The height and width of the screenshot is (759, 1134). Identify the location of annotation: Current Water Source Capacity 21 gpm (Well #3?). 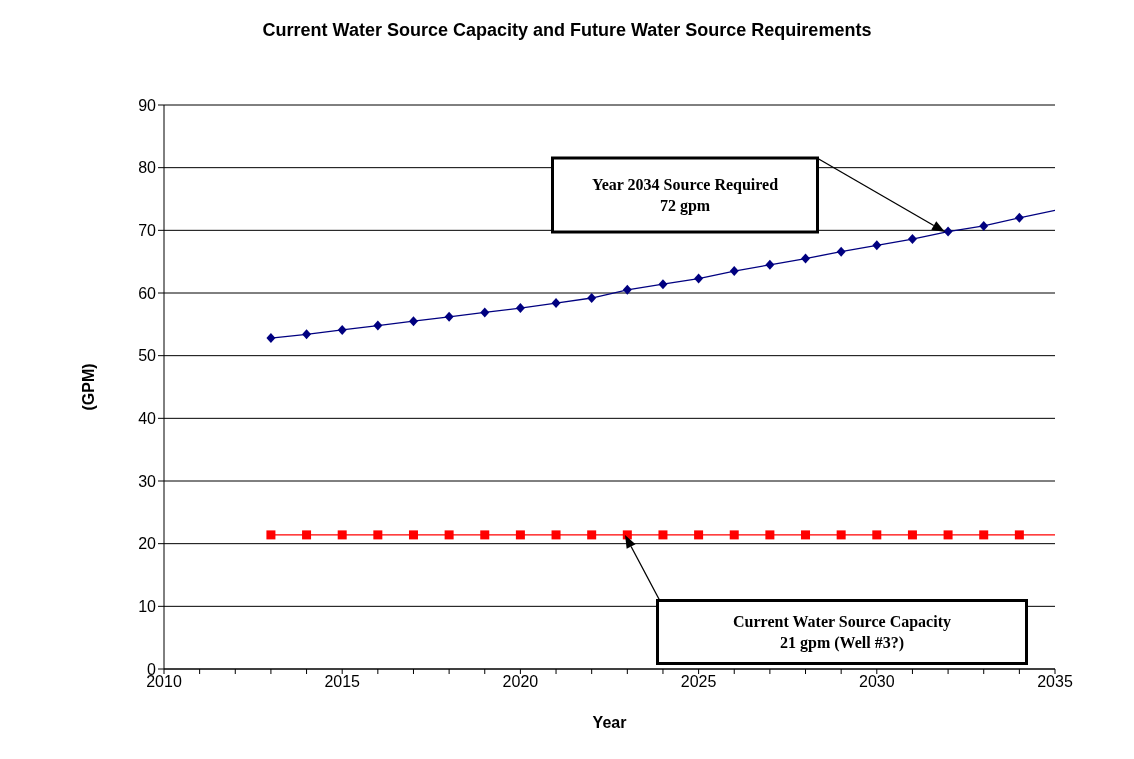
(842, 632).